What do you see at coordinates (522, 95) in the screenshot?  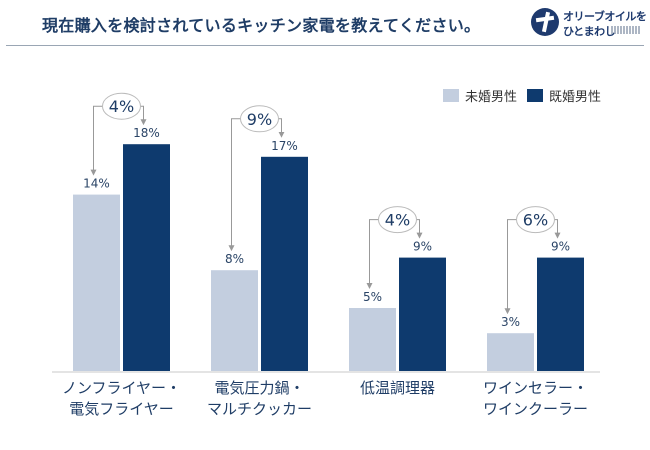 I see `legend: 未婚男性 既婚男性` at bounding box center [522, 95].